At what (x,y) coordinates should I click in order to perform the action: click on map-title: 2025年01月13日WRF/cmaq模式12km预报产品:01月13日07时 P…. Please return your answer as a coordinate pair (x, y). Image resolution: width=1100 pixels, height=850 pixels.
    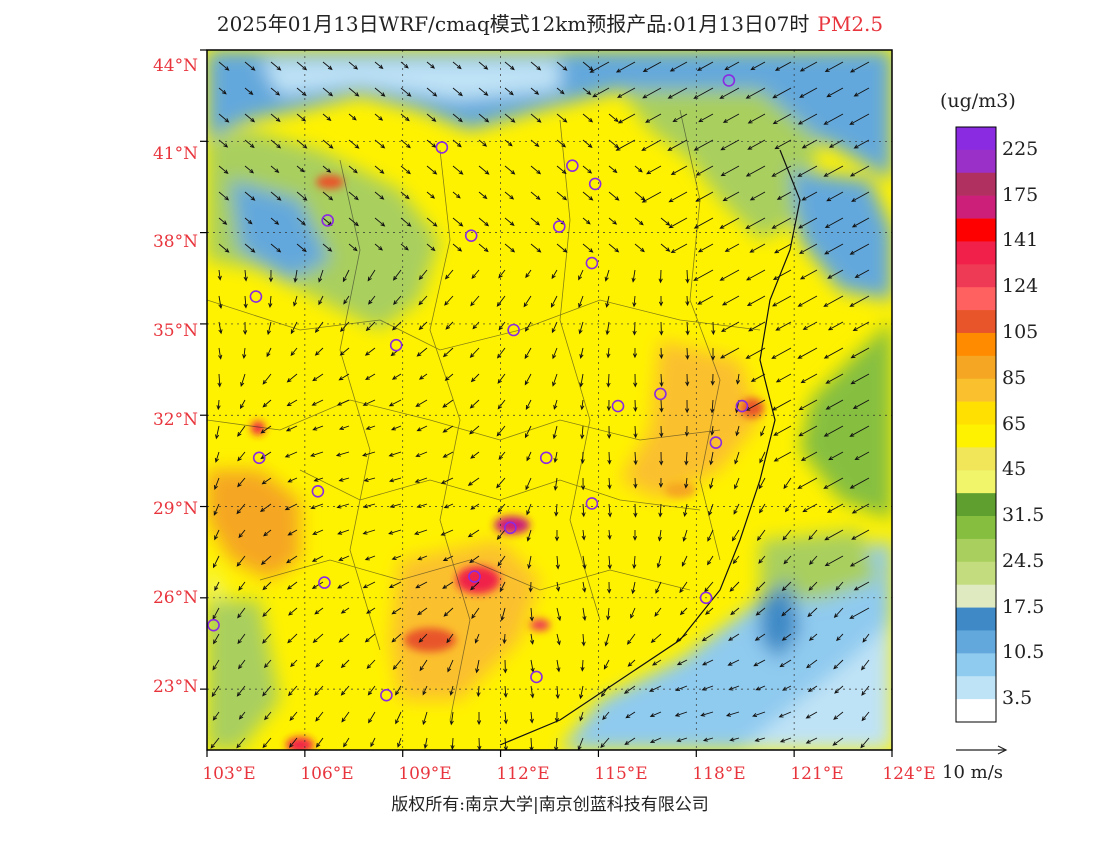
    Looking at the image, I should click on (550, 22).